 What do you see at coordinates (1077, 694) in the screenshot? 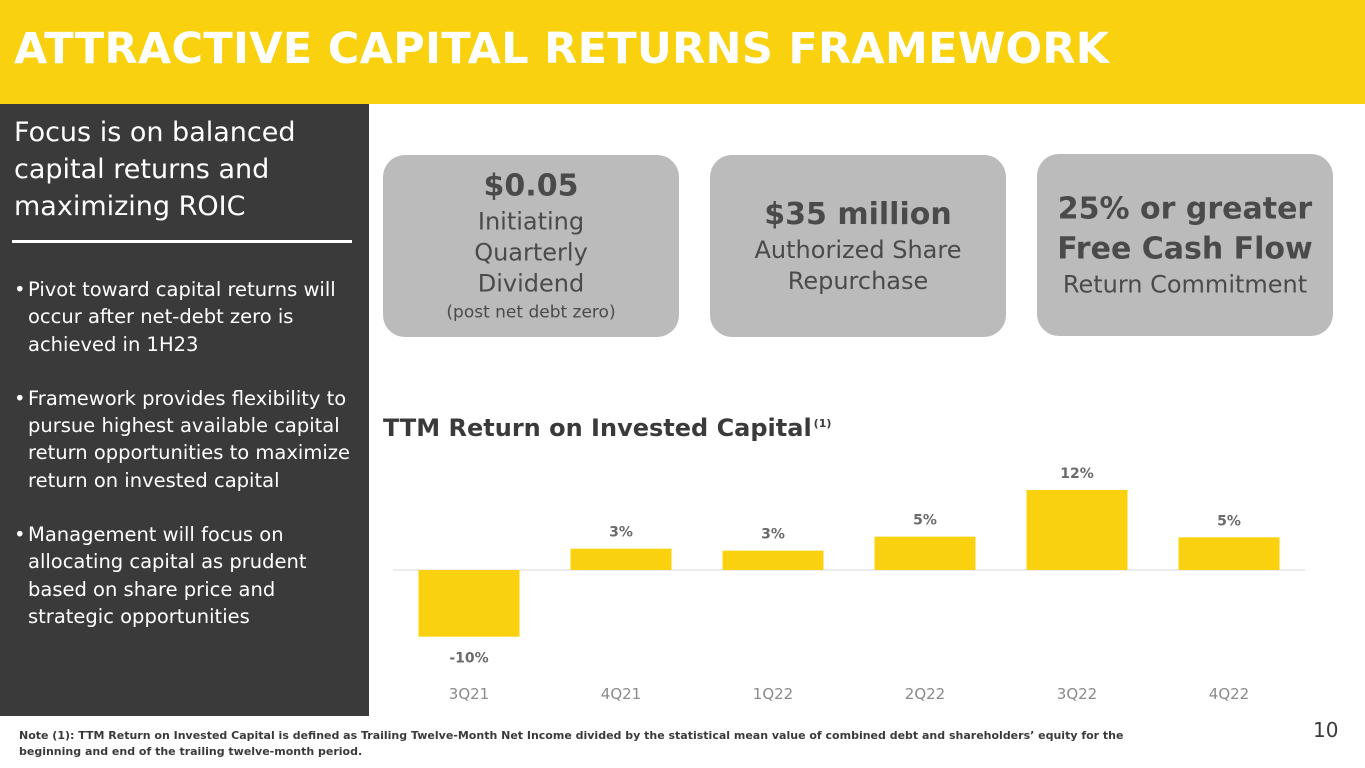
I see `x-tick-label-3q22: 3Q22` at bounding box center [1077, 694].